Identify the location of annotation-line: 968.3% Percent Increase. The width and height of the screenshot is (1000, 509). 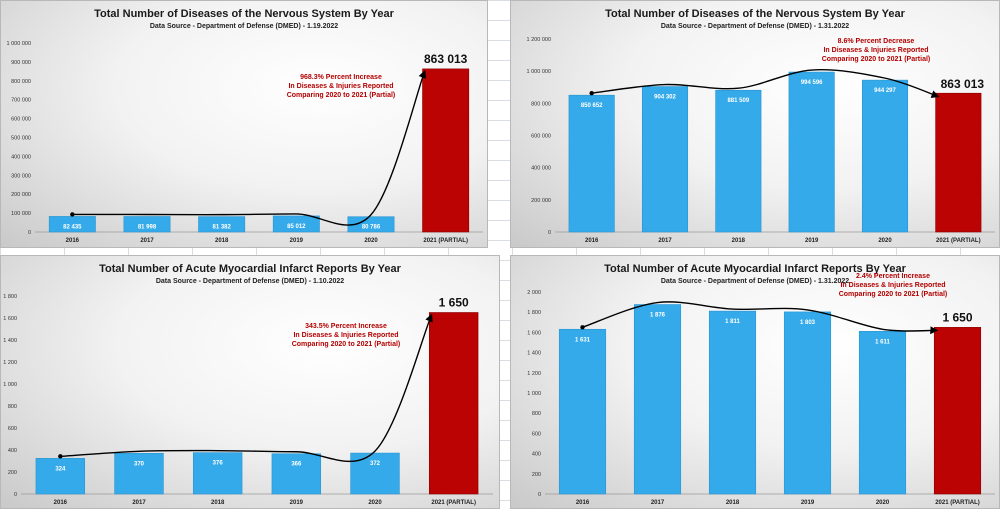
(341, 77).